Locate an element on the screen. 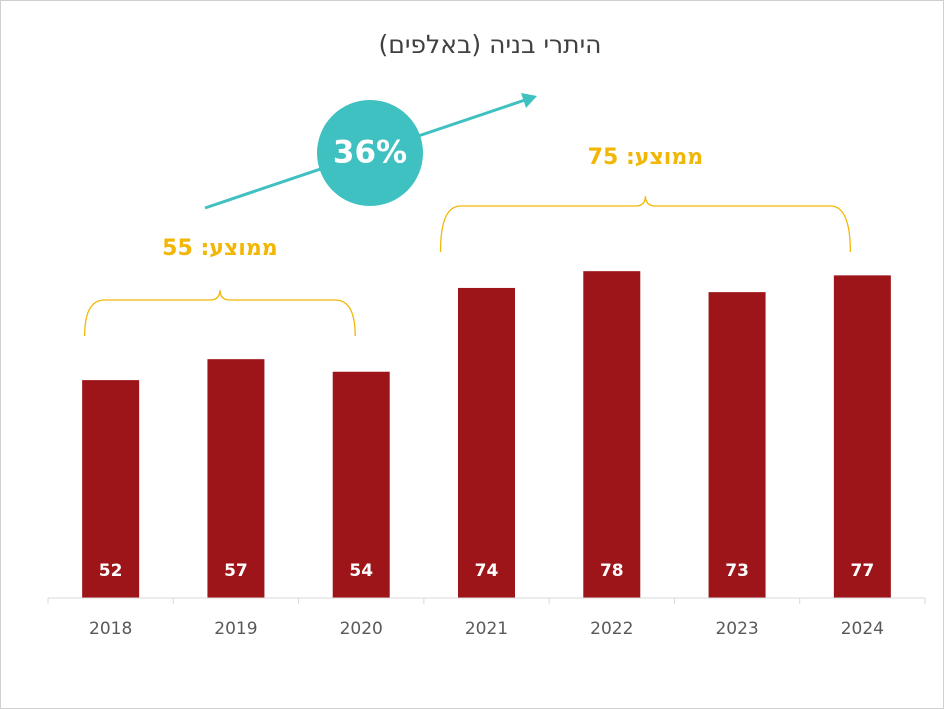 The height and width of the screenshot is (709, 944). value-label: 73 is located at coordinates (737, 571).